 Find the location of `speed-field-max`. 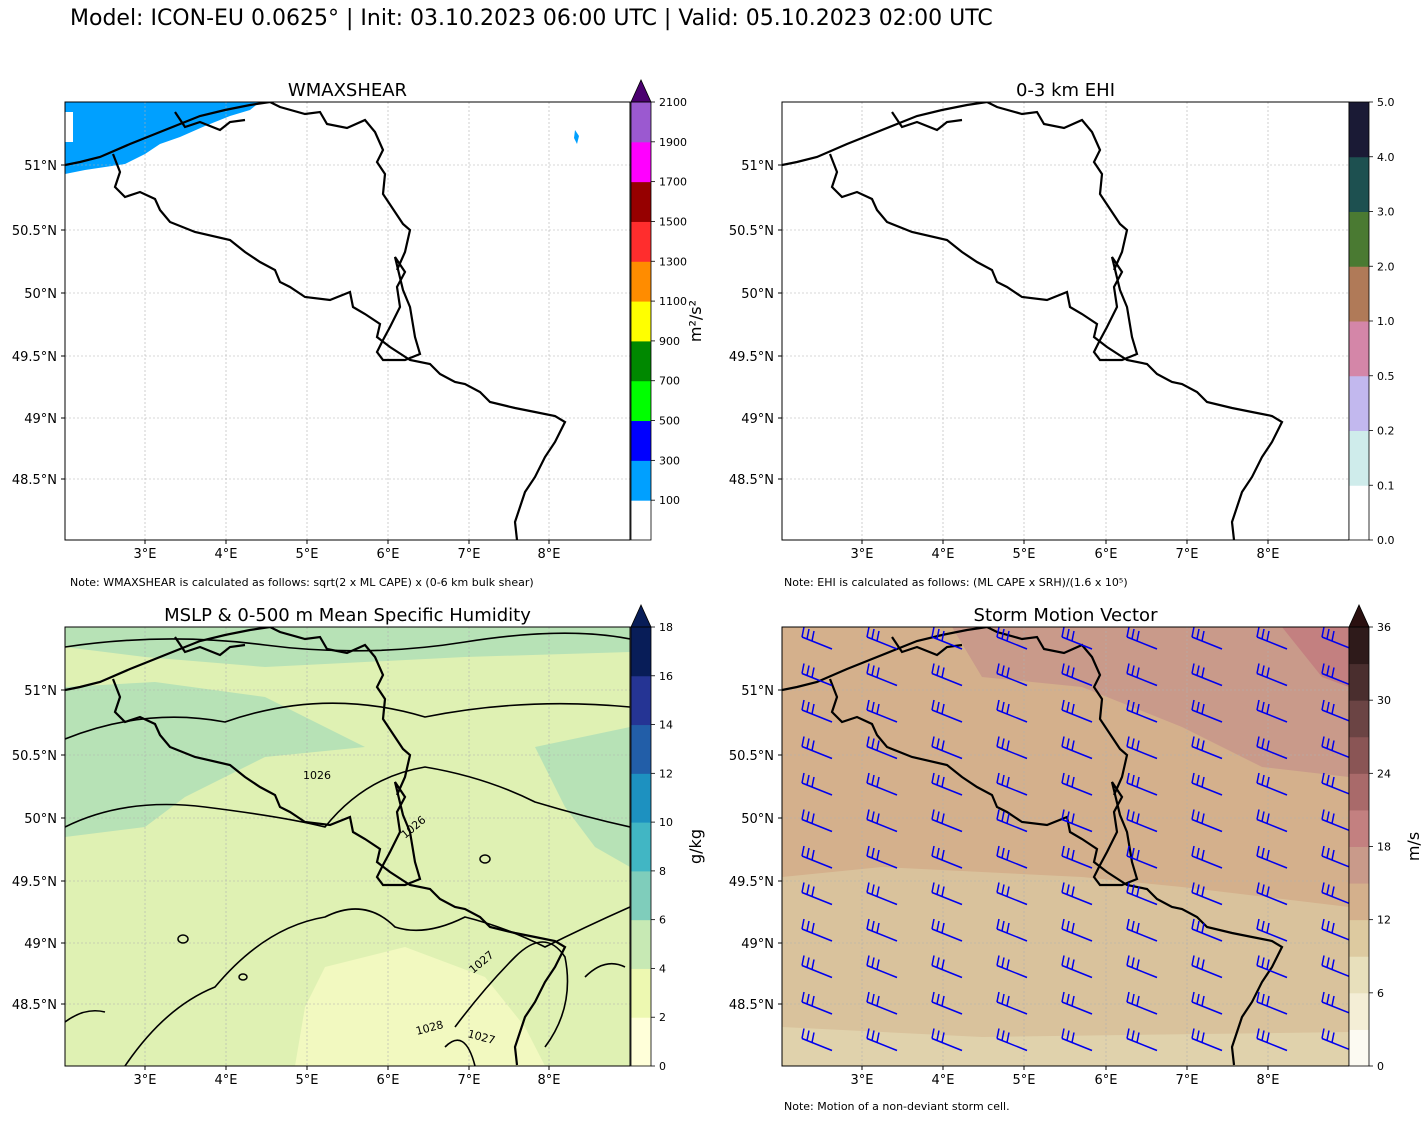

speed-field-max is located at coordinates (1315, 657).